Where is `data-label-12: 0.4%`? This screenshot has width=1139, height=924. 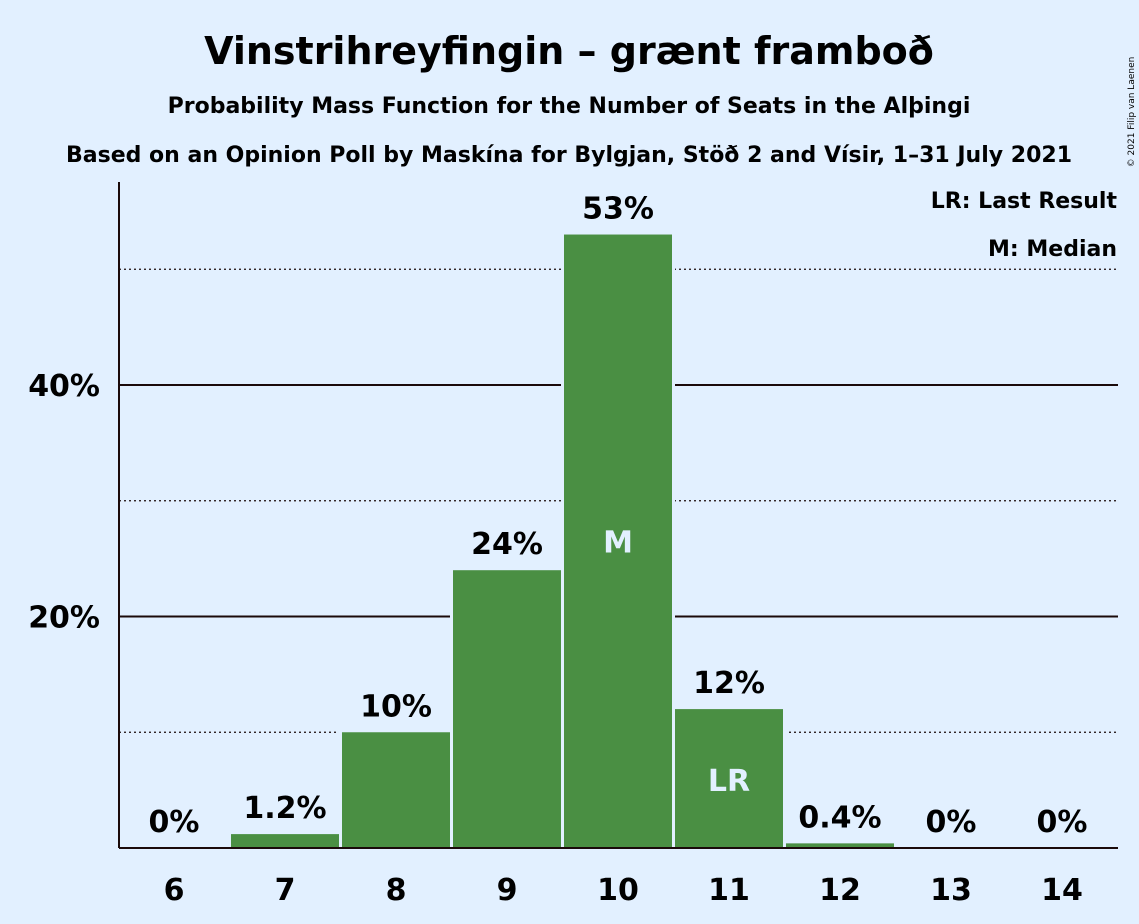 data-label-12: 0.4% is located at coordinates (839, 817).